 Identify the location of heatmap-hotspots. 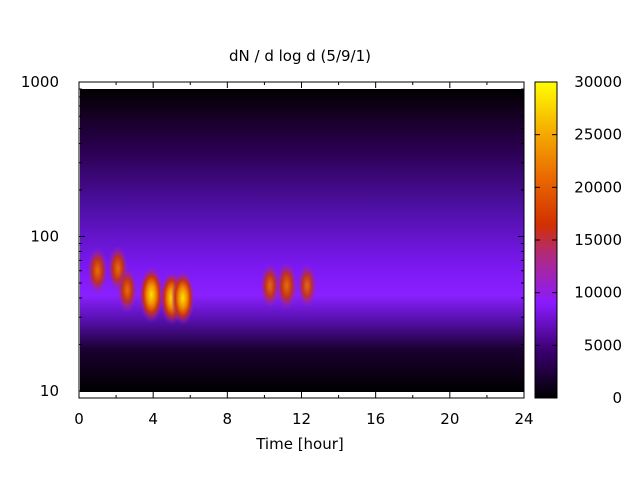
(202, 285).